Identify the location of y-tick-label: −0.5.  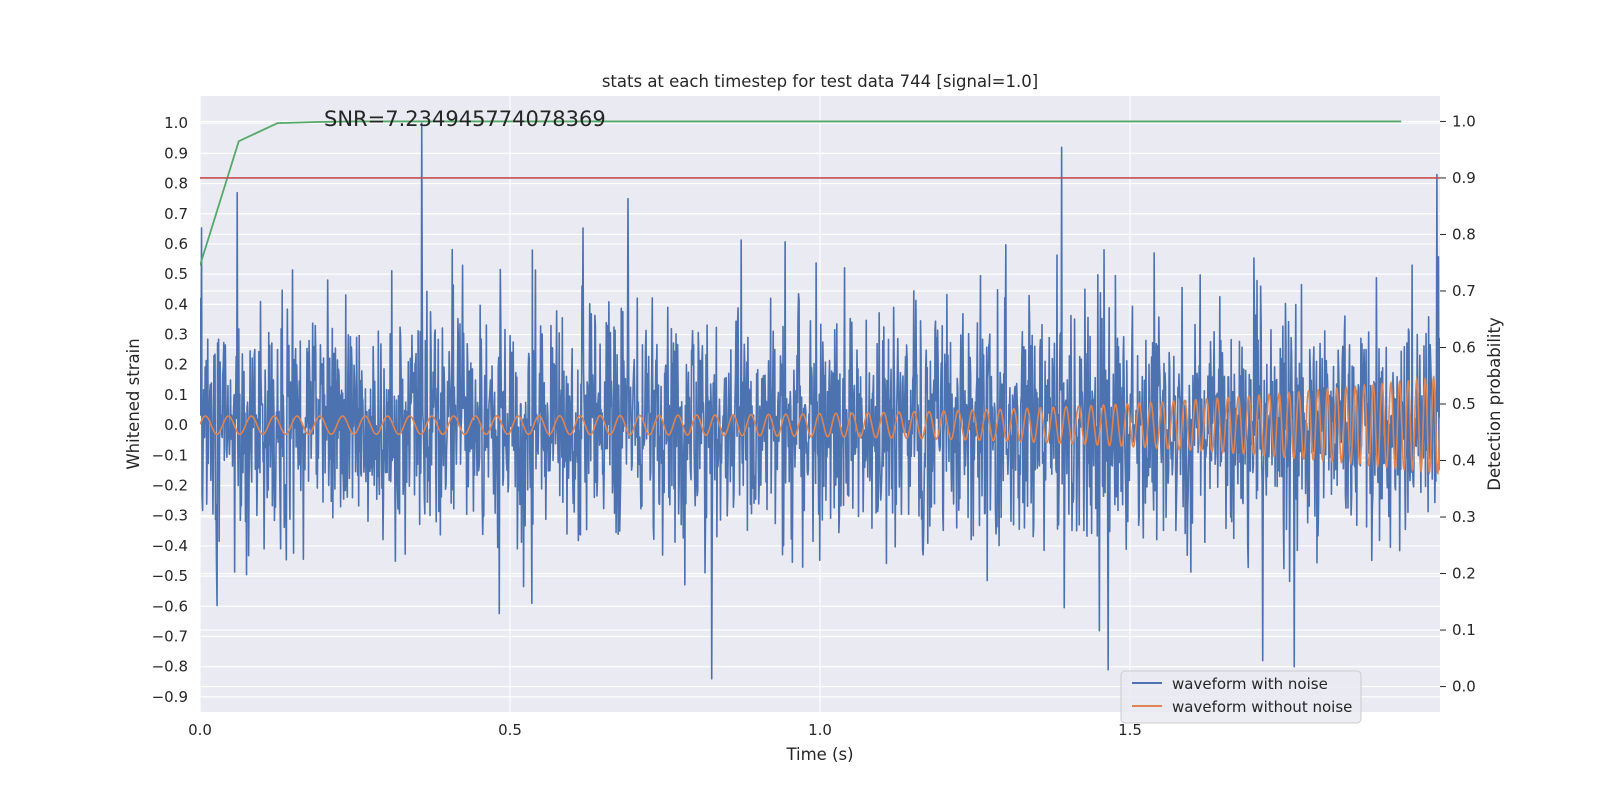
(170, 576).